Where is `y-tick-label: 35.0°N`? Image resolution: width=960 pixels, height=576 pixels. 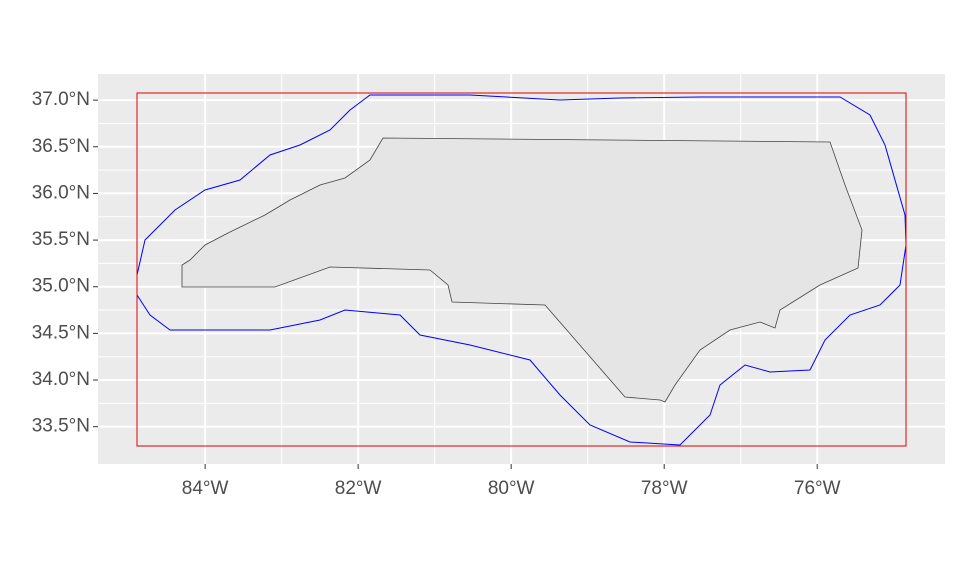 y-tick-label: 35.0°N is located at coordinates (61, 286).